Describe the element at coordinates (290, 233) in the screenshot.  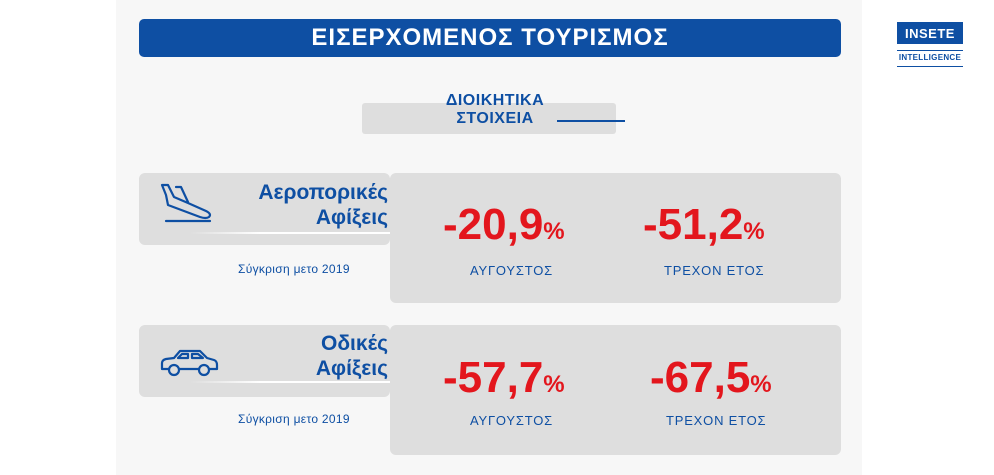
I see `air-label-underline` at that location.